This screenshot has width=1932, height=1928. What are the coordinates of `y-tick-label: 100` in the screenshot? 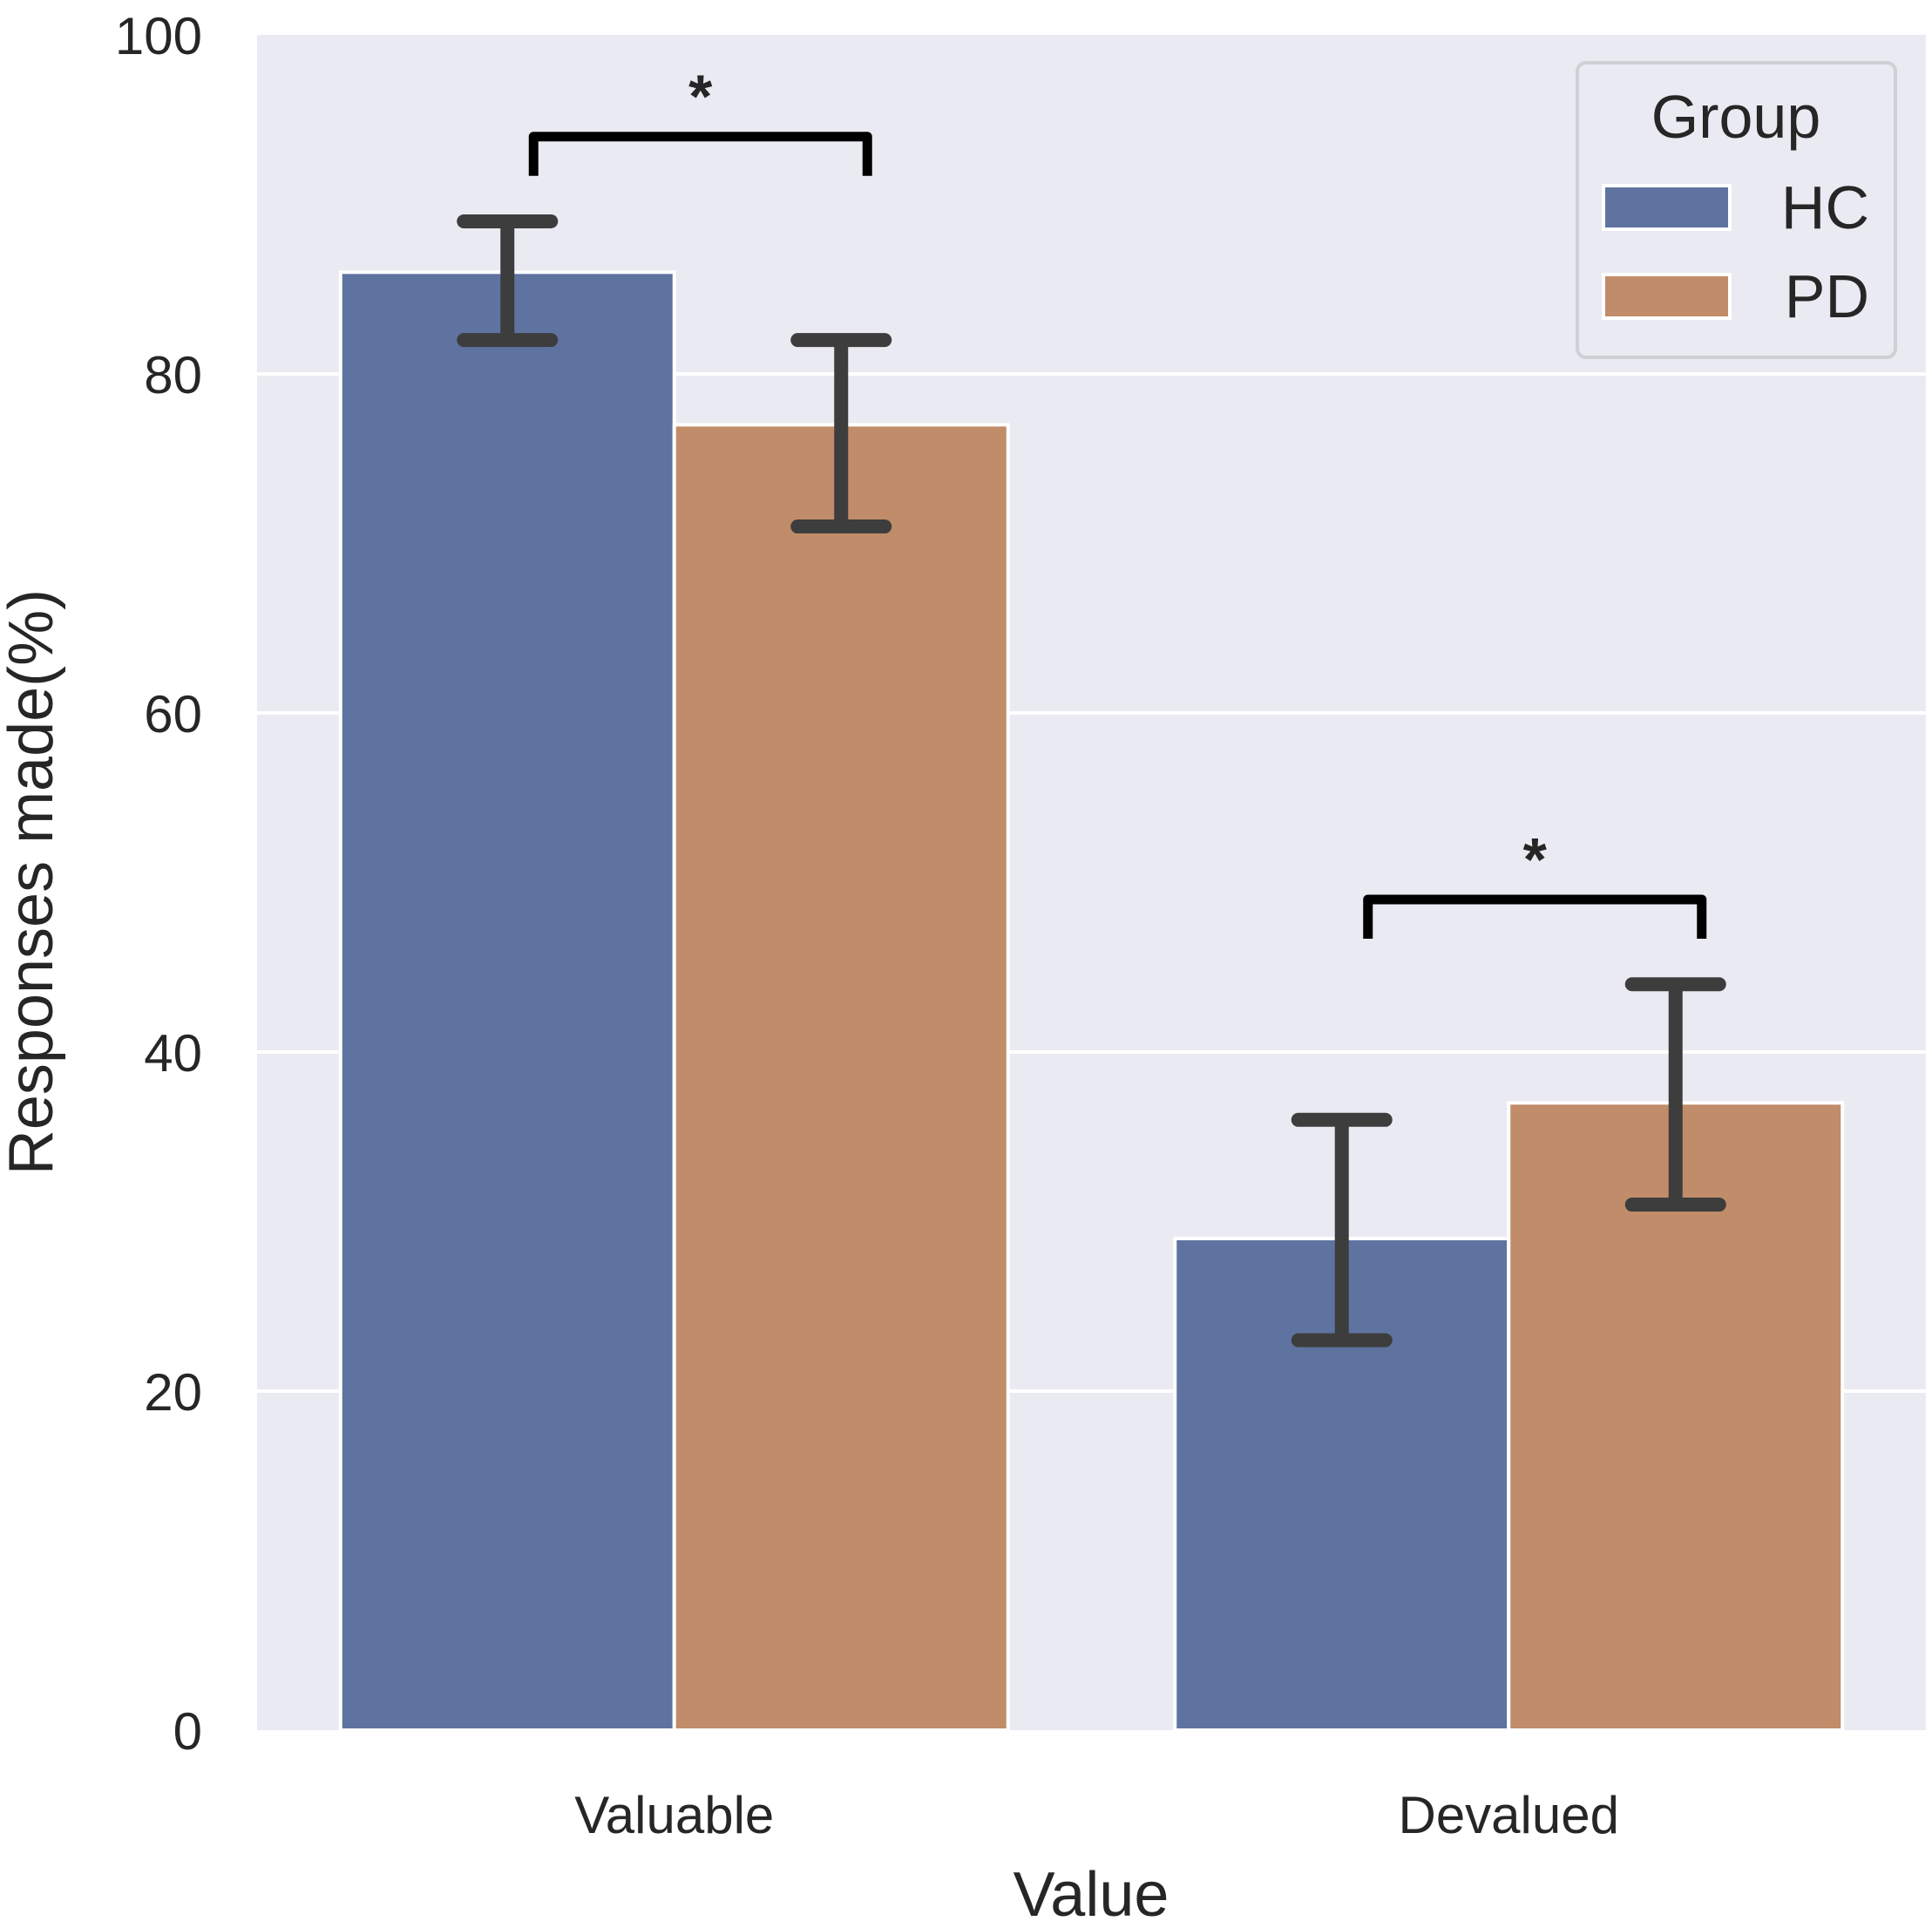 It's located at (159, 36).